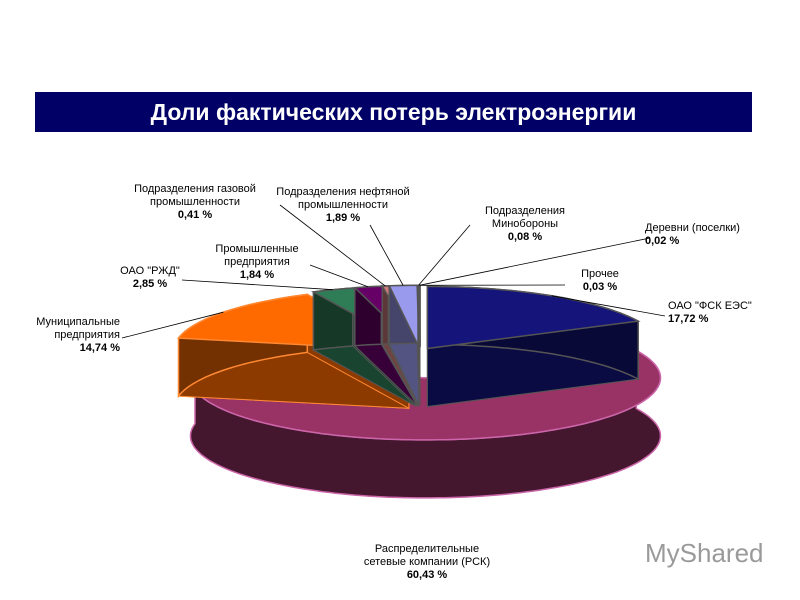 Image resolution: width=800 pixels, height=600 pixels. I want to click on data-label: ОАО "РЖД" 2,85 %, so click(150, 278).